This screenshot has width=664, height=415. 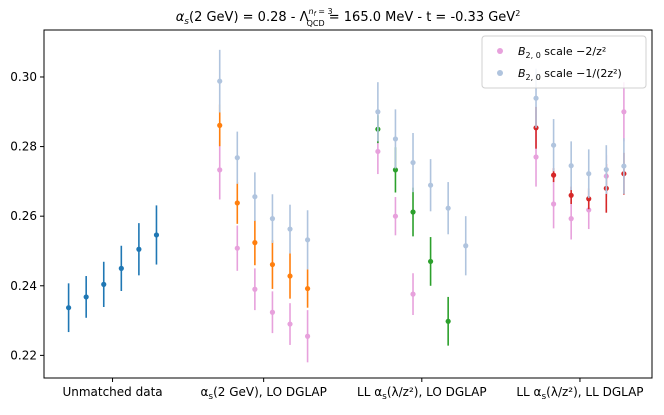 I want to click on series-blue, so click(x=113, y=269).